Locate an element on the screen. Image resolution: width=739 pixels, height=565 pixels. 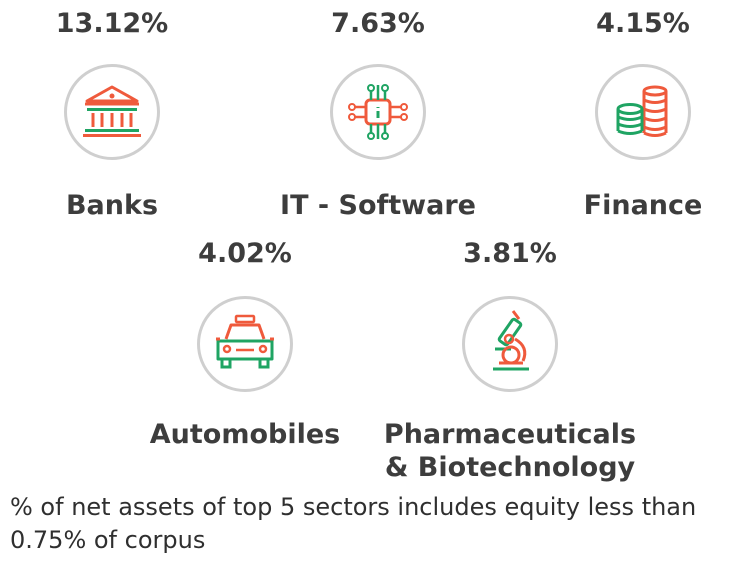
automobiles-label: Automobiles is located at coordinates (245, 434).